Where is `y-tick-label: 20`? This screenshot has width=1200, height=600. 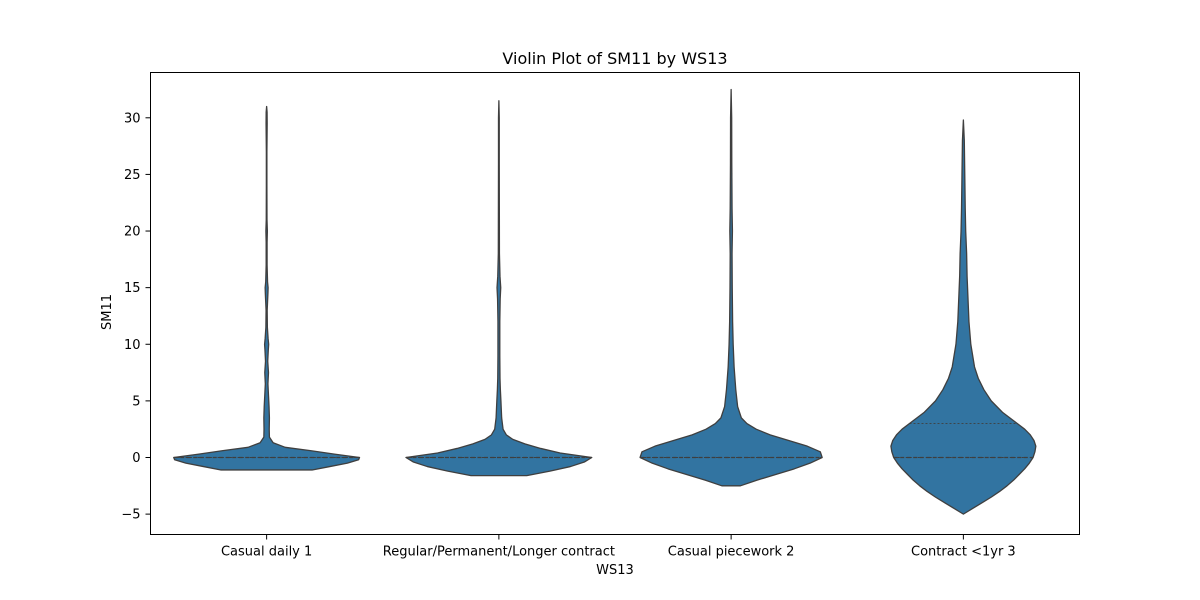 y-tick-label: 20 is located at coordinates (132, 232).